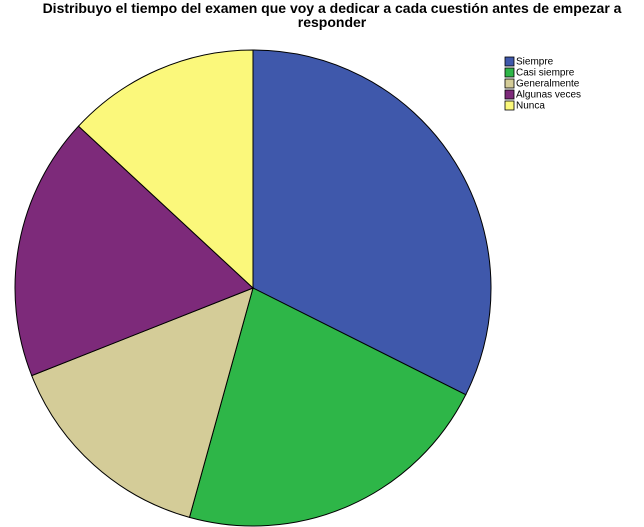 The image size is (644, 527). Describe the element at coordinates (548, 95) in the screenshot. I see `legend-label: Algunas veces` at that location.